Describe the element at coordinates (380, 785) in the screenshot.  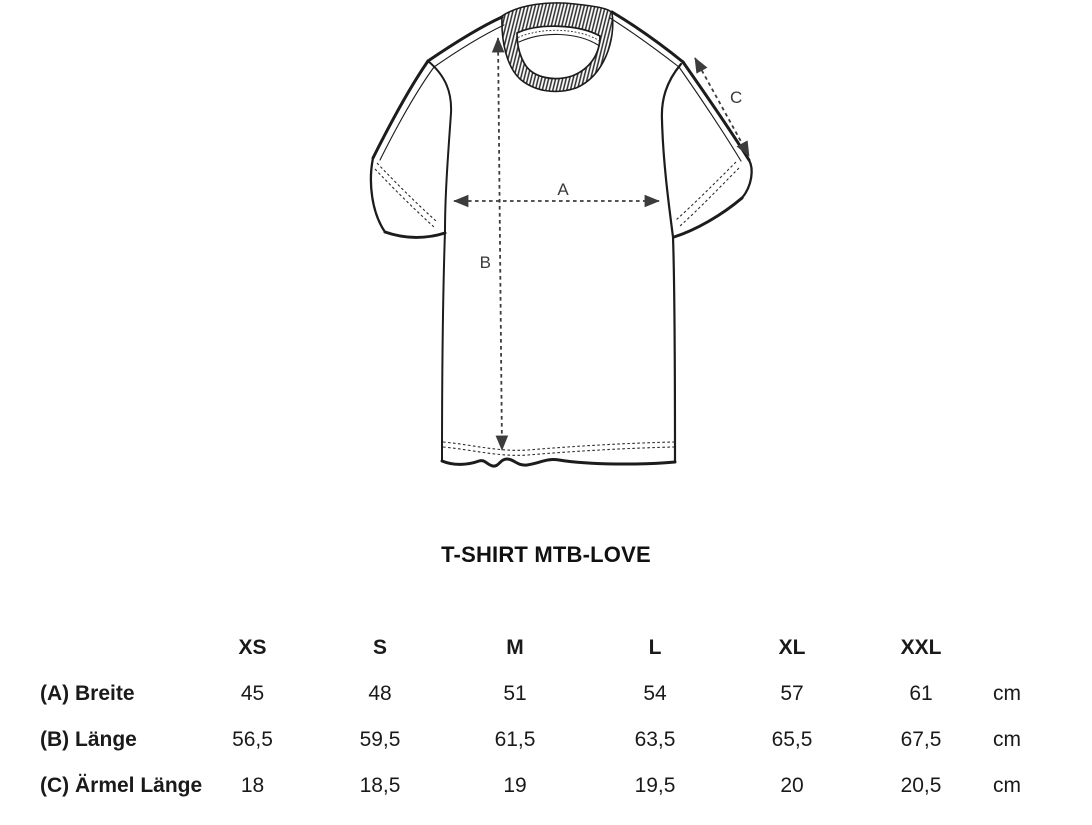
I see `measurement-value: 18,5` at that location.